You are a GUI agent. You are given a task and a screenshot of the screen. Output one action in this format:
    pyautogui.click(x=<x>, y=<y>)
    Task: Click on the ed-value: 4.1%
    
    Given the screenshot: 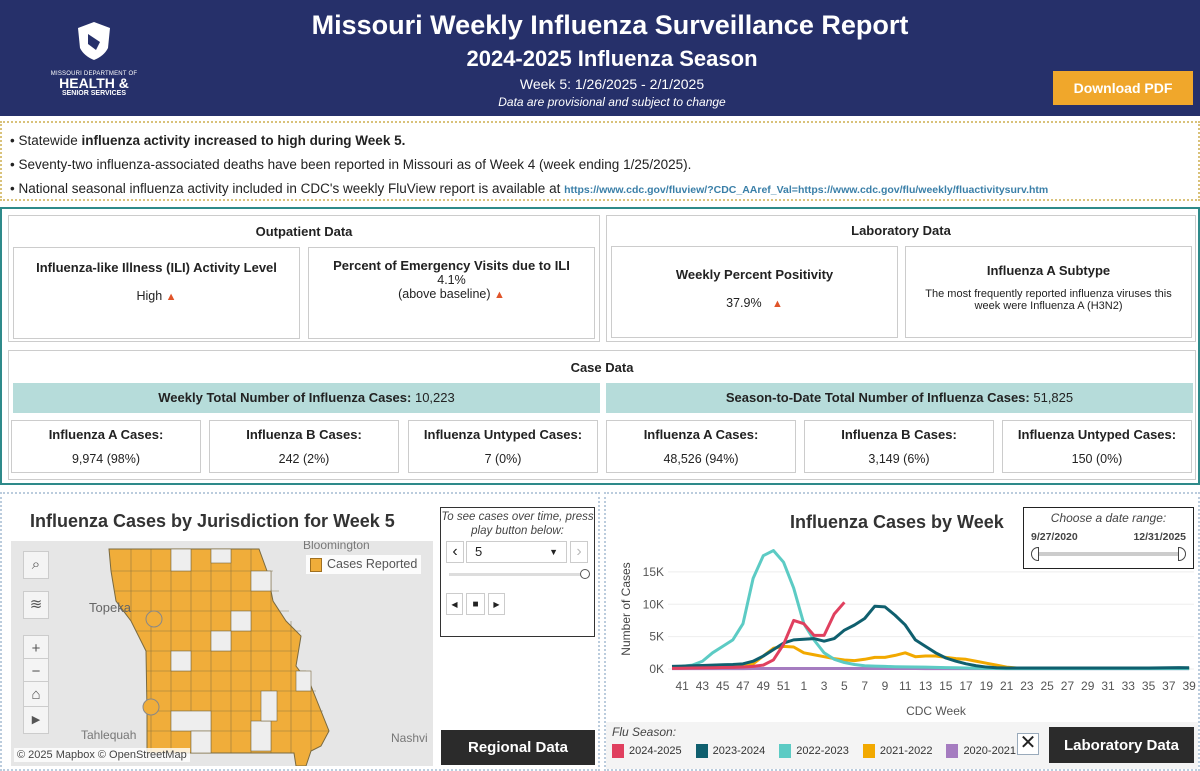 What is the action you would take?
    pyautogui.click(x=451, y=280)
    